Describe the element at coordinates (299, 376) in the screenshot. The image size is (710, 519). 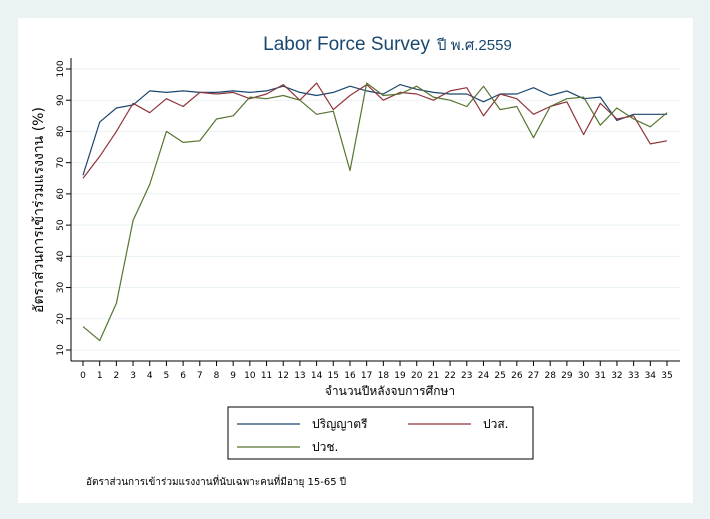
I see `x-tick-label: 13` at that location.